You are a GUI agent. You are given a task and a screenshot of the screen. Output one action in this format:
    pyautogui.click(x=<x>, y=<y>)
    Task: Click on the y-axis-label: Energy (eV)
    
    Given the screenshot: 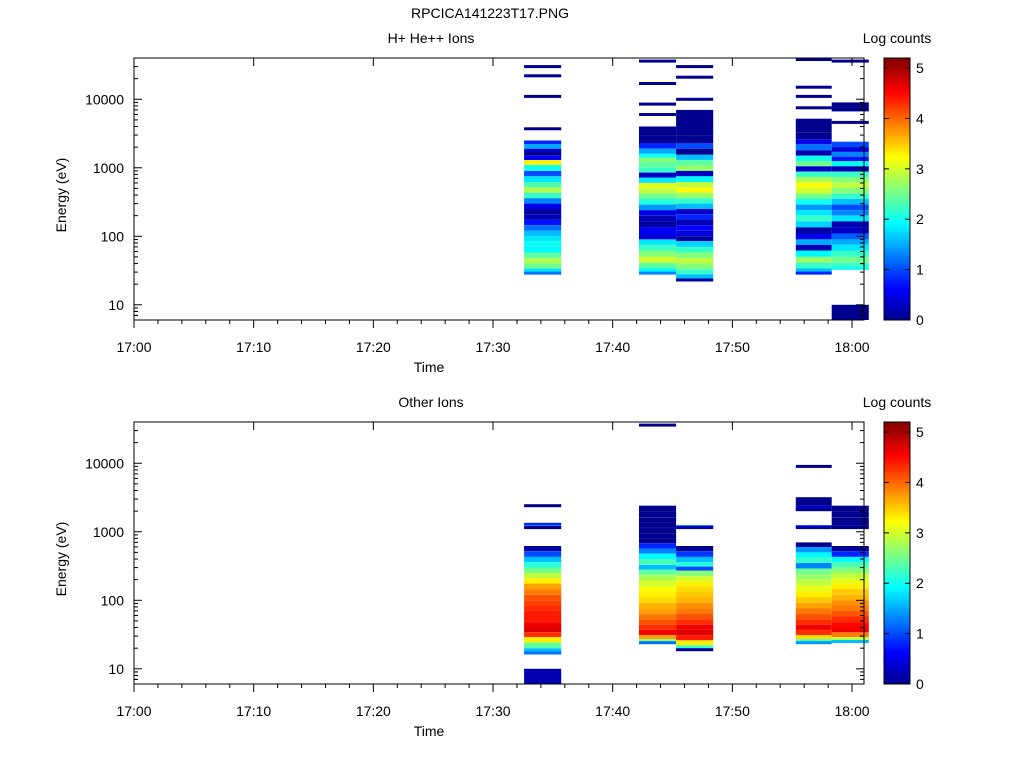 What is the action you would take?
    pyautogui.click(x=61, y=195)
    